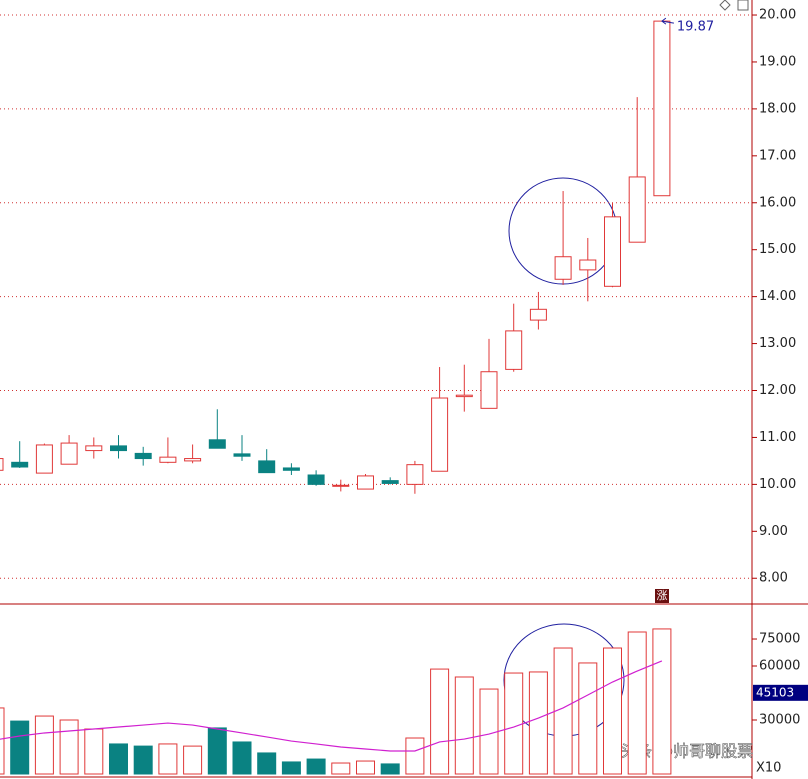 The width and height of the screenshot is (808, 779). What do you see at coordinates (777, 202) in the screenshot?
I see `y-tick-label: 16.00` at bounding box center [777, 202].